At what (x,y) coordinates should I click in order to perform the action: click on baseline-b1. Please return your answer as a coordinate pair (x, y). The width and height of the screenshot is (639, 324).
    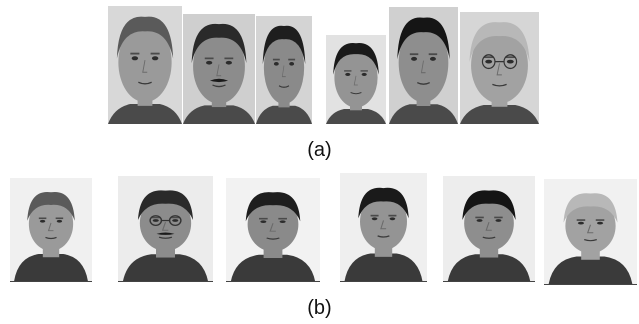
    Looking at the image, I should click on (51, 281).